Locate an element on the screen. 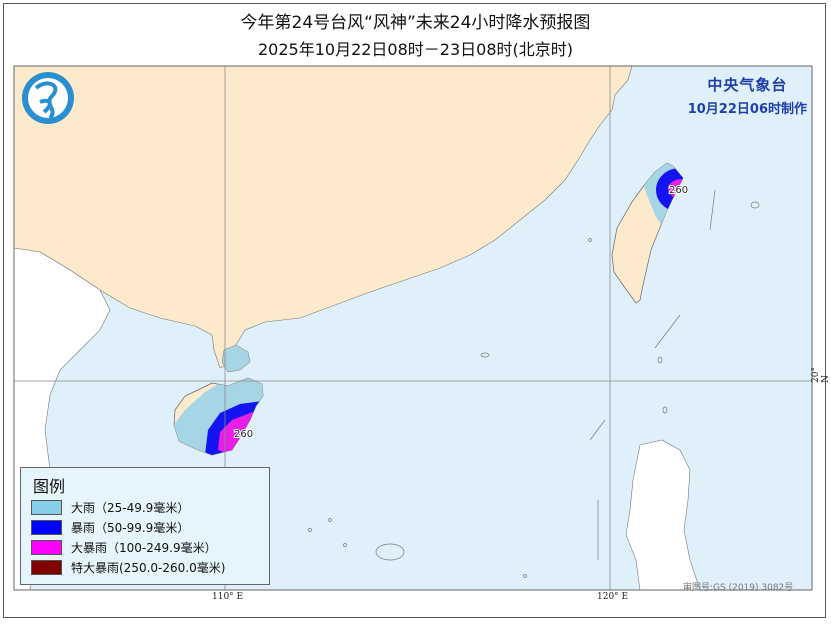 The height and width of the screenshot is (628, 831). legend-item: 暴雨（50-99.9毫米） is located at coordinates (110, 527).